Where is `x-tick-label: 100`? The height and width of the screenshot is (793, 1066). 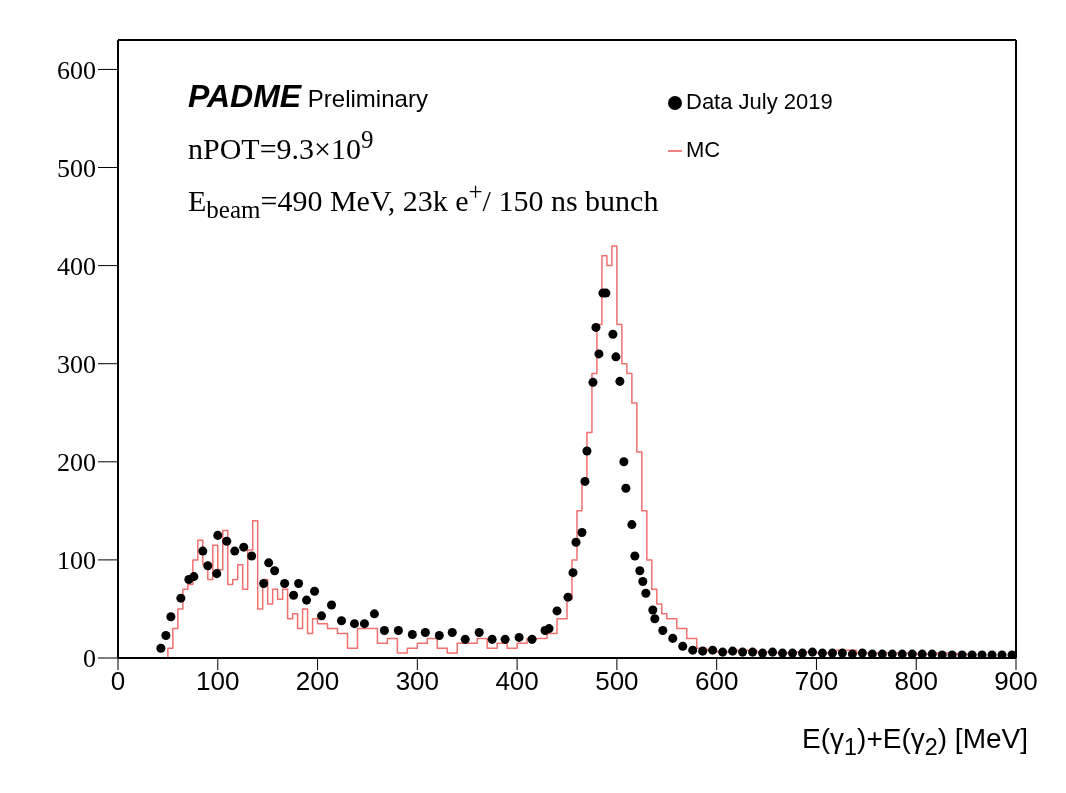
x-tick-label: 100 is located at coordinates (218, 681).